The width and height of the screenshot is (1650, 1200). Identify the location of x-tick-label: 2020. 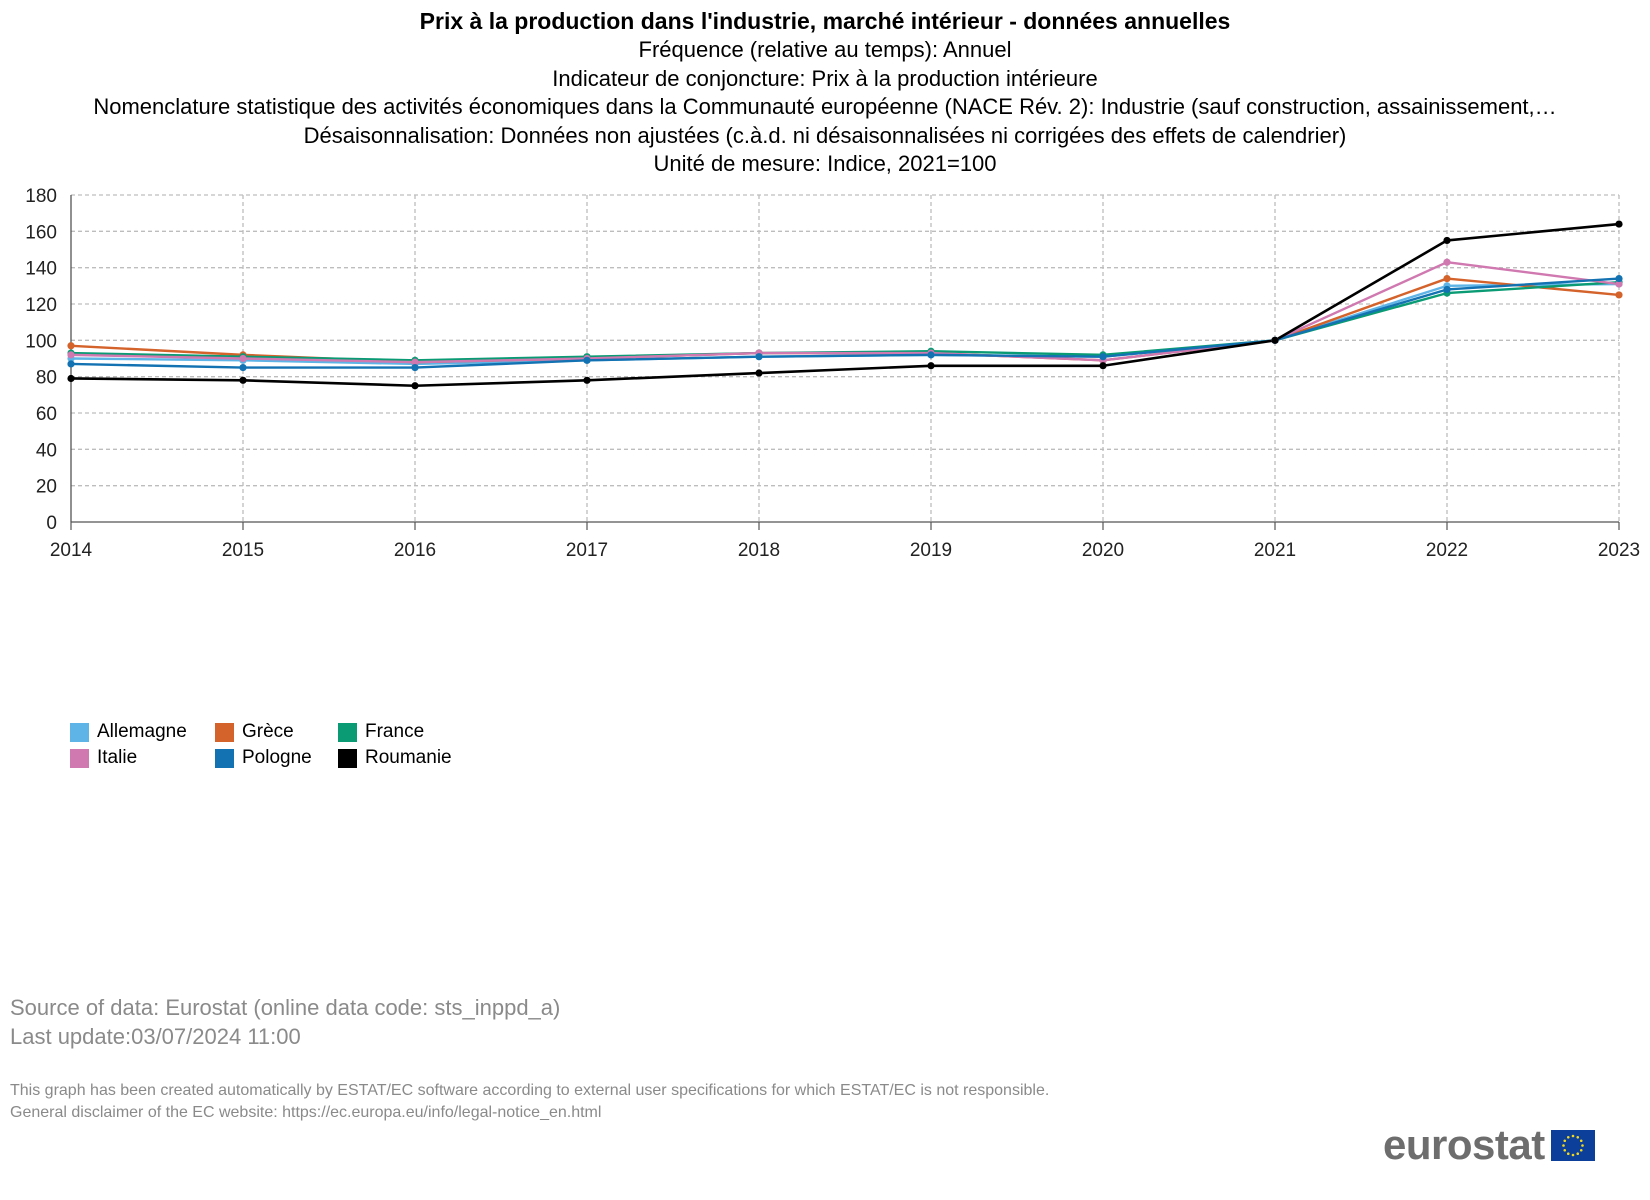
(1103, 550).